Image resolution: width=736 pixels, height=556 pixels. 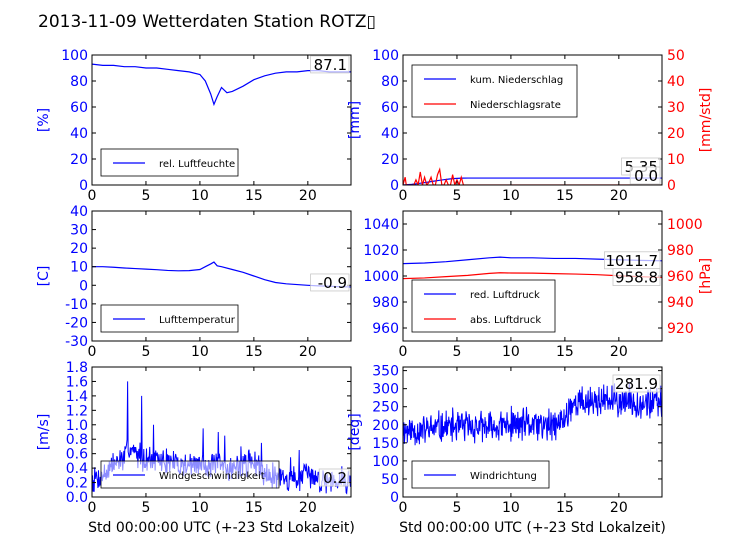 I want to click on legend: rel. Luftfeuchte, so click(x=169, y=162).